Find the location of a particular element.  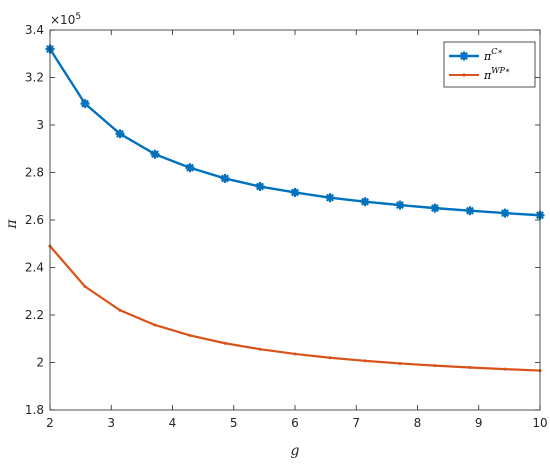

y-tick-label: 3 is located at coordinates (40, 125).